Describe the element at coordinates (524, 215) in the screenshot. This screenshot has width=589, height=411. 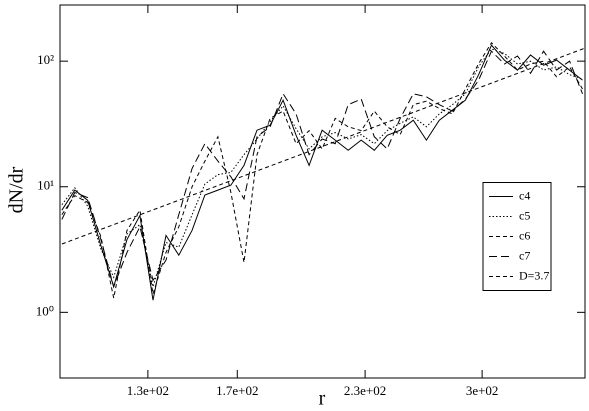
I see `legend-label: c5` at that location.